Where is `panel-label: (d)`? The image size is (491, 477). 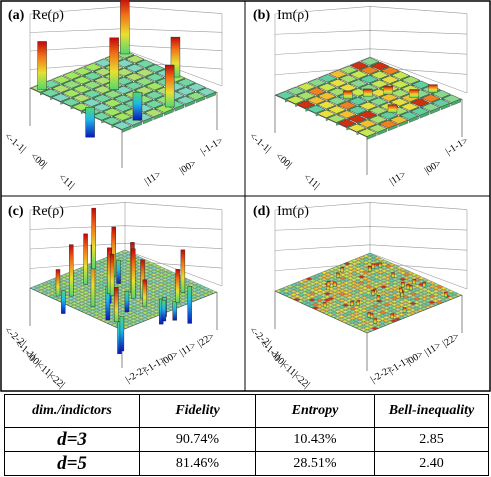
panel-label: (d) is located at coordinates (261, 211).